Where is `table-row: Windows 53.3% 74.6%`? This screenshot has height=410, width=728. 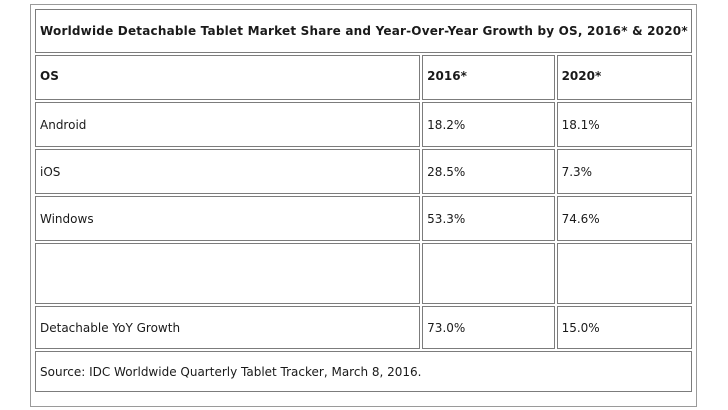
table-row: Windows 53.3% 74.6% is located at coordinates (363, 218).